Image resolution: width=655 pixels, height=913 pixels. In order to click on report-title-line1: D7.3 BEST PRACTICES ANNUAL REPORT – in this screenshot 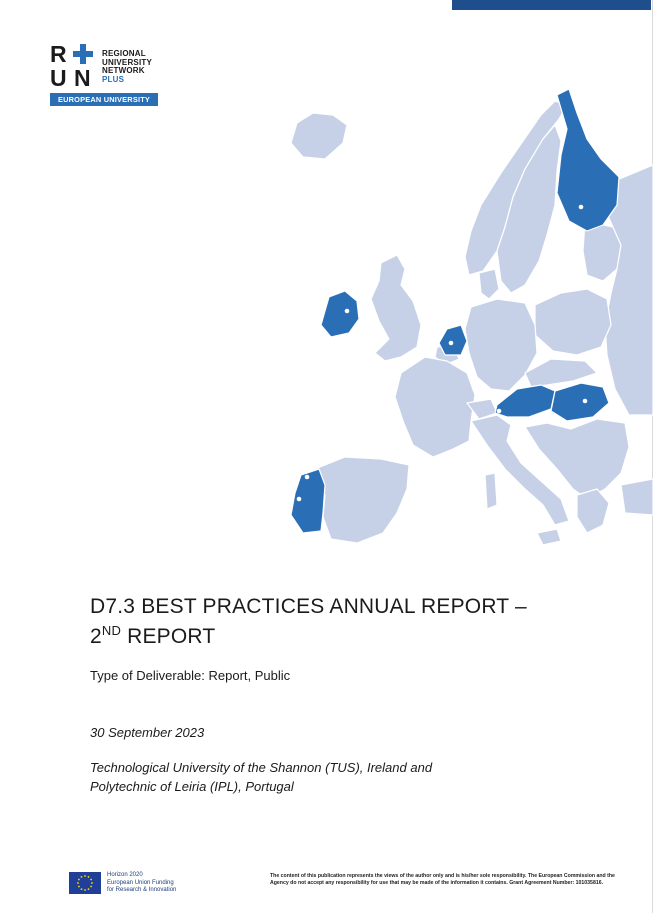, I will do `click(308, 606)`.